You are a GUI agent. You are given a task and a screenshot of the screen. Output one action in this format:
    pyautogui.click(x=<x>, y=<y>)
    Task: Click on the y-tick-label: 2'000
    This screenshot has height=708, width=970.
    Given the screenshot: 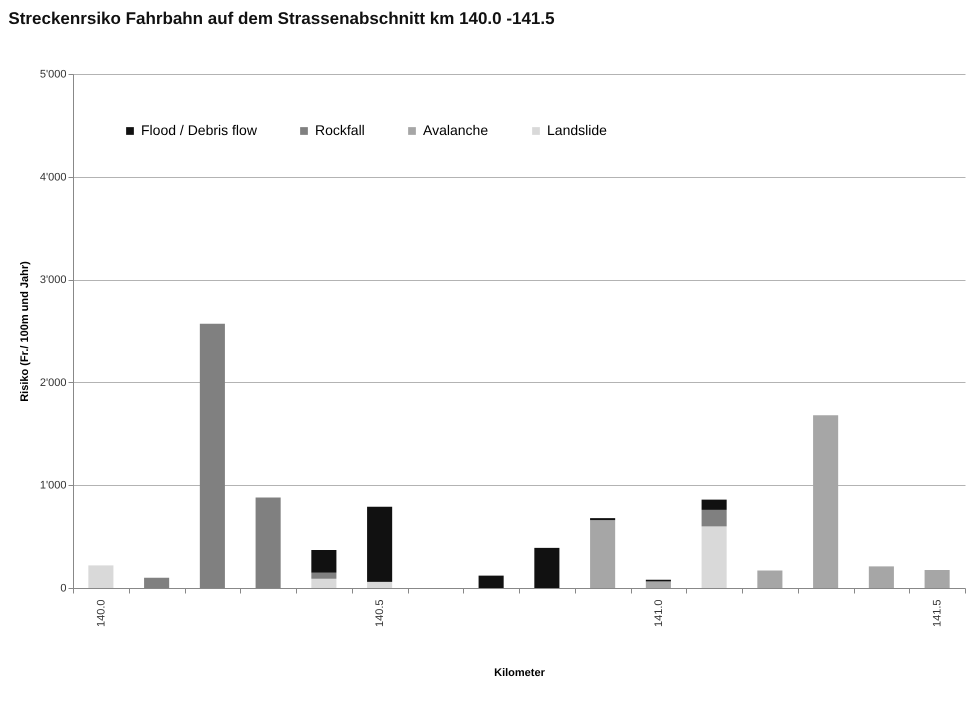 What is the action you would take?
    pyautogui.click(x=53, y=382)
    